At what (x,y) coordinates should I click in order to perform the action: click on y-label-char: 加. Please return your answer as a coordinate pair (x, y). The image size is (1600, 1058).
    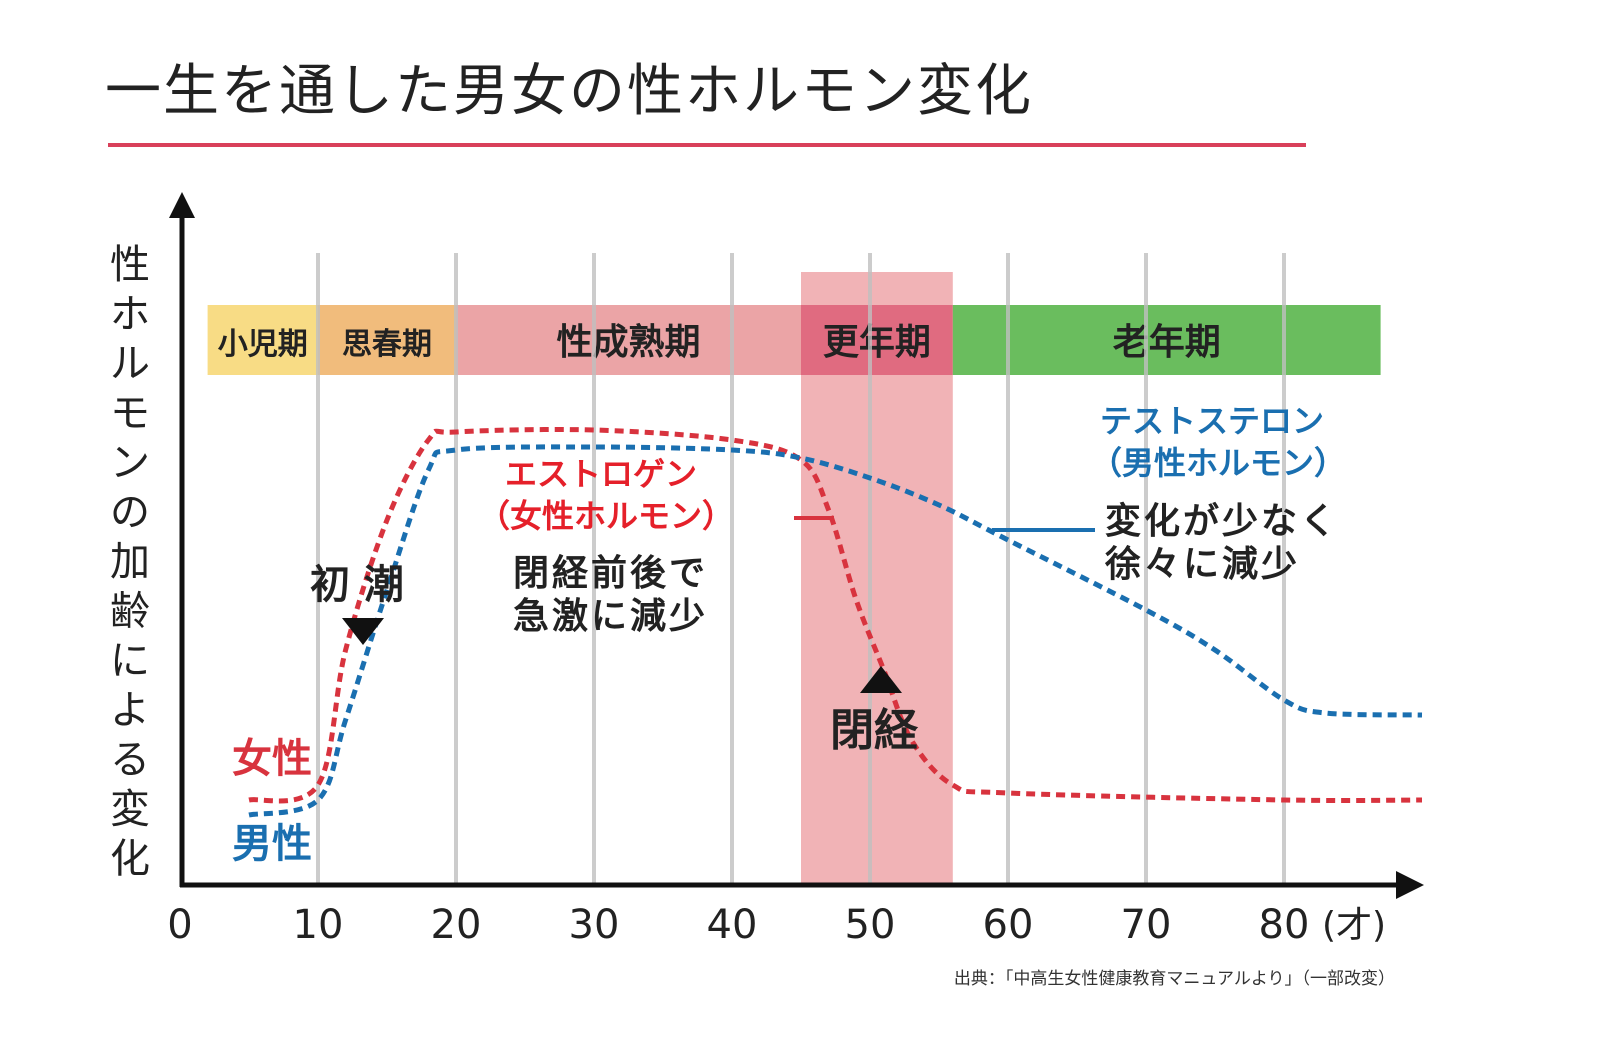
    Looking at the image, I should click on (130, 562).